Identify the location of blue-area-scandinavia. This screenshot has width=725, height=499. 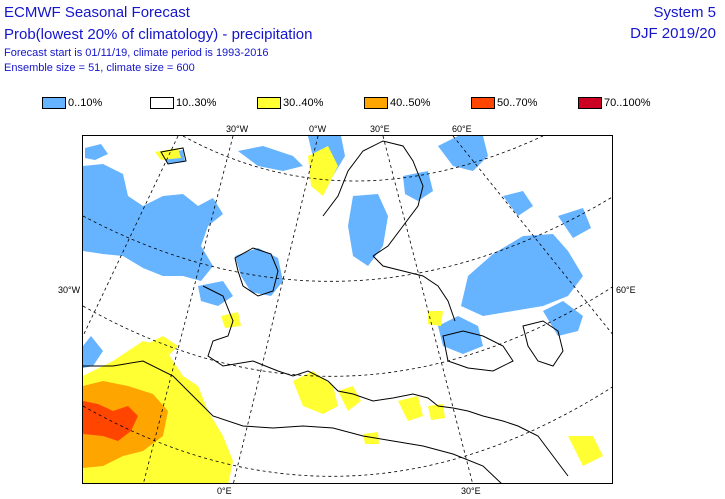
(368, 230).